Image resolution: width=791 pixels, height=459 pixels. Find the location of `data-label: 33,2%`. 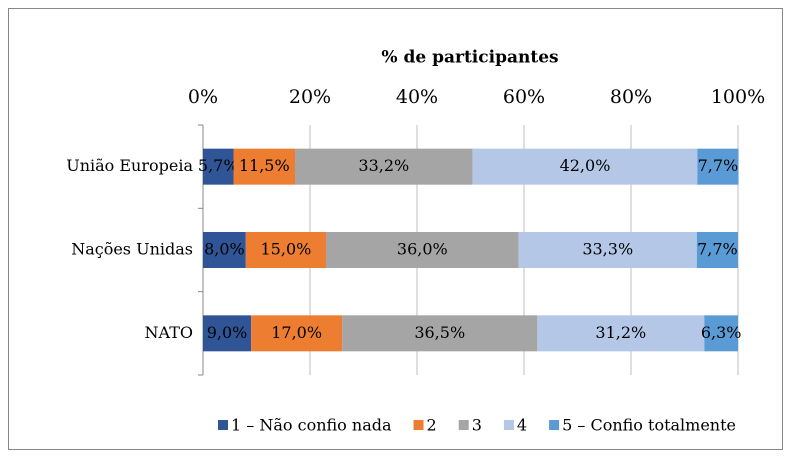

data-label: 33,2% is located at coordinates (383, 165).